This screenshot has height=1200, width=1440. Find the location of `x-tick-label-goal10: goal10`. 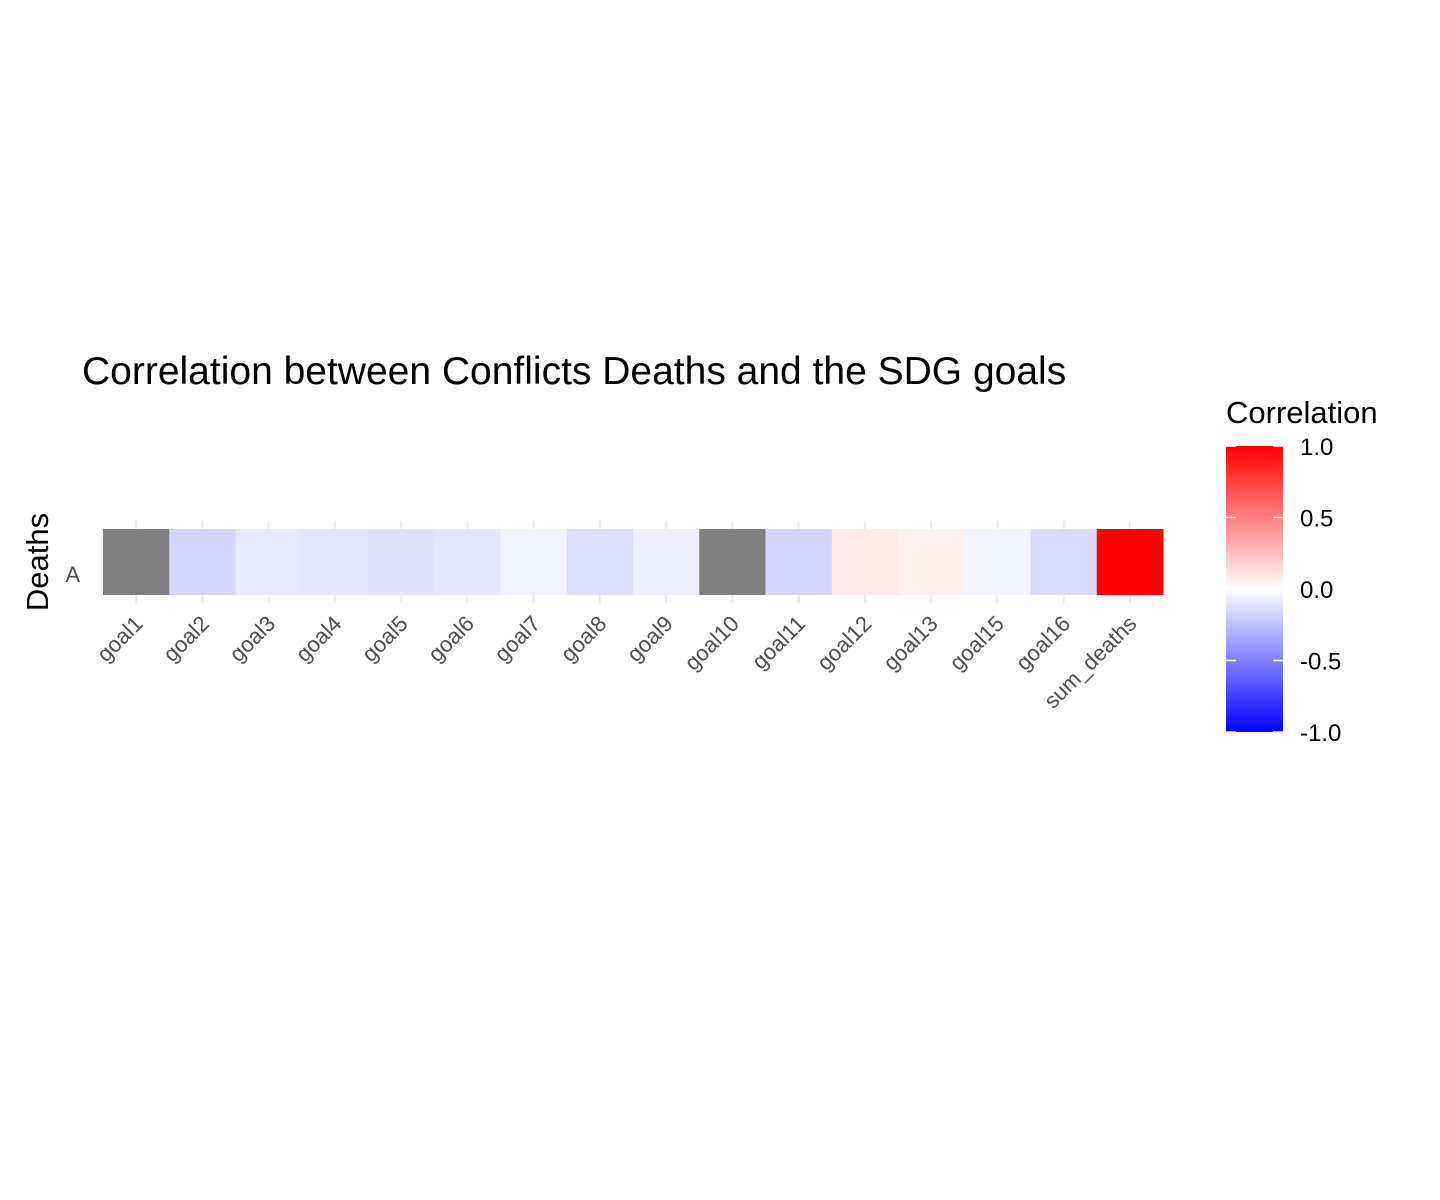

x-tick-label-goal10: goal10 is located at coordinates (712, 643).